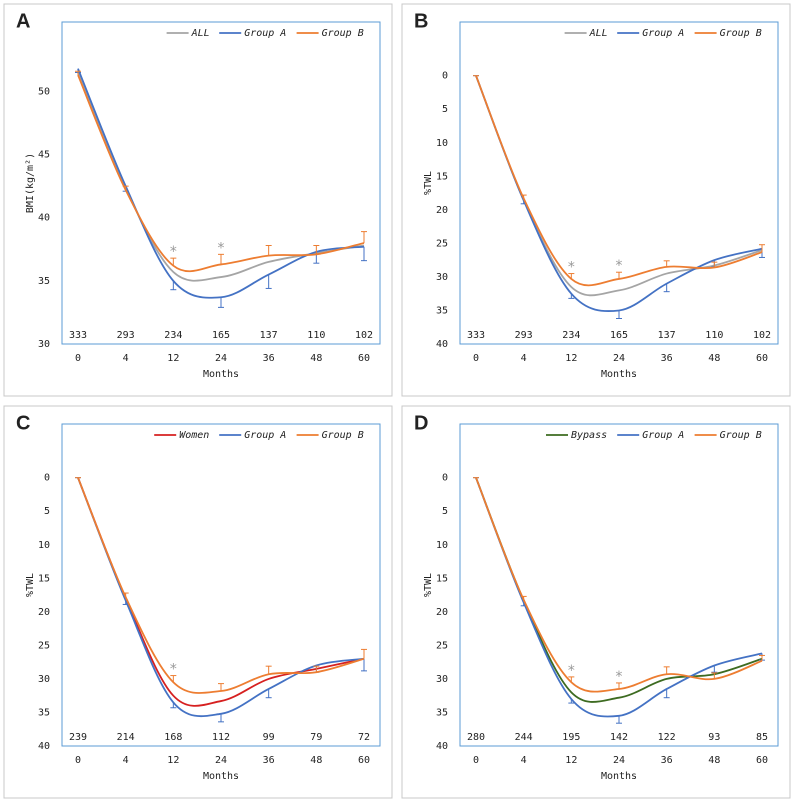  Describe the element at coordinates (442, 679) in the screenshot. I see `y-tick-label: 30` at that location.